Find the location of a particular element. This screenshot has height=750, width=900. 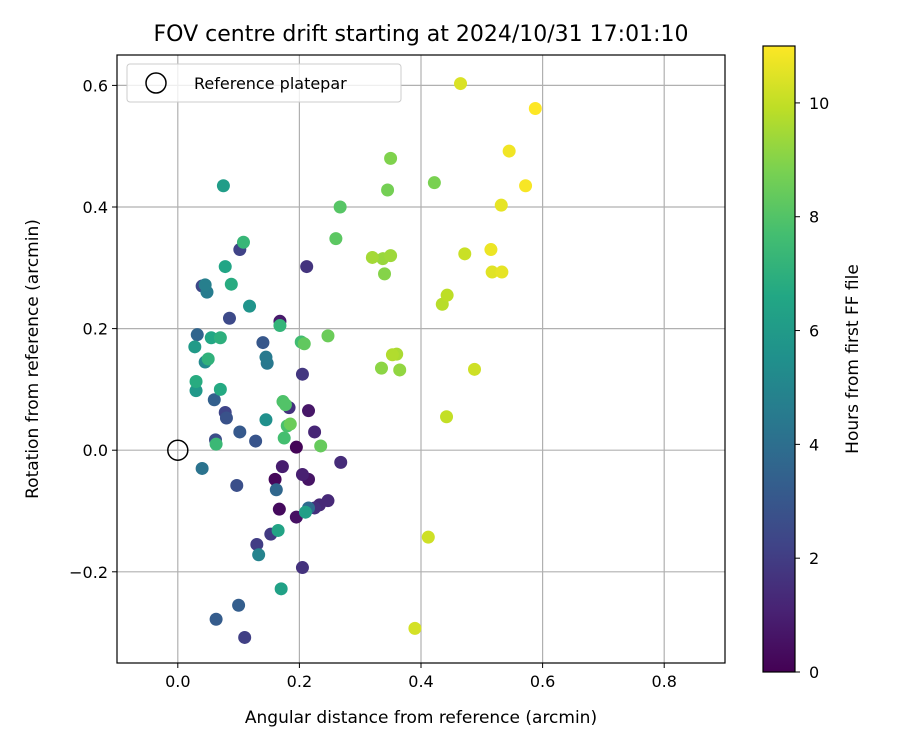

x-tick-label: 0.6 is located at coordinates (542, 681).